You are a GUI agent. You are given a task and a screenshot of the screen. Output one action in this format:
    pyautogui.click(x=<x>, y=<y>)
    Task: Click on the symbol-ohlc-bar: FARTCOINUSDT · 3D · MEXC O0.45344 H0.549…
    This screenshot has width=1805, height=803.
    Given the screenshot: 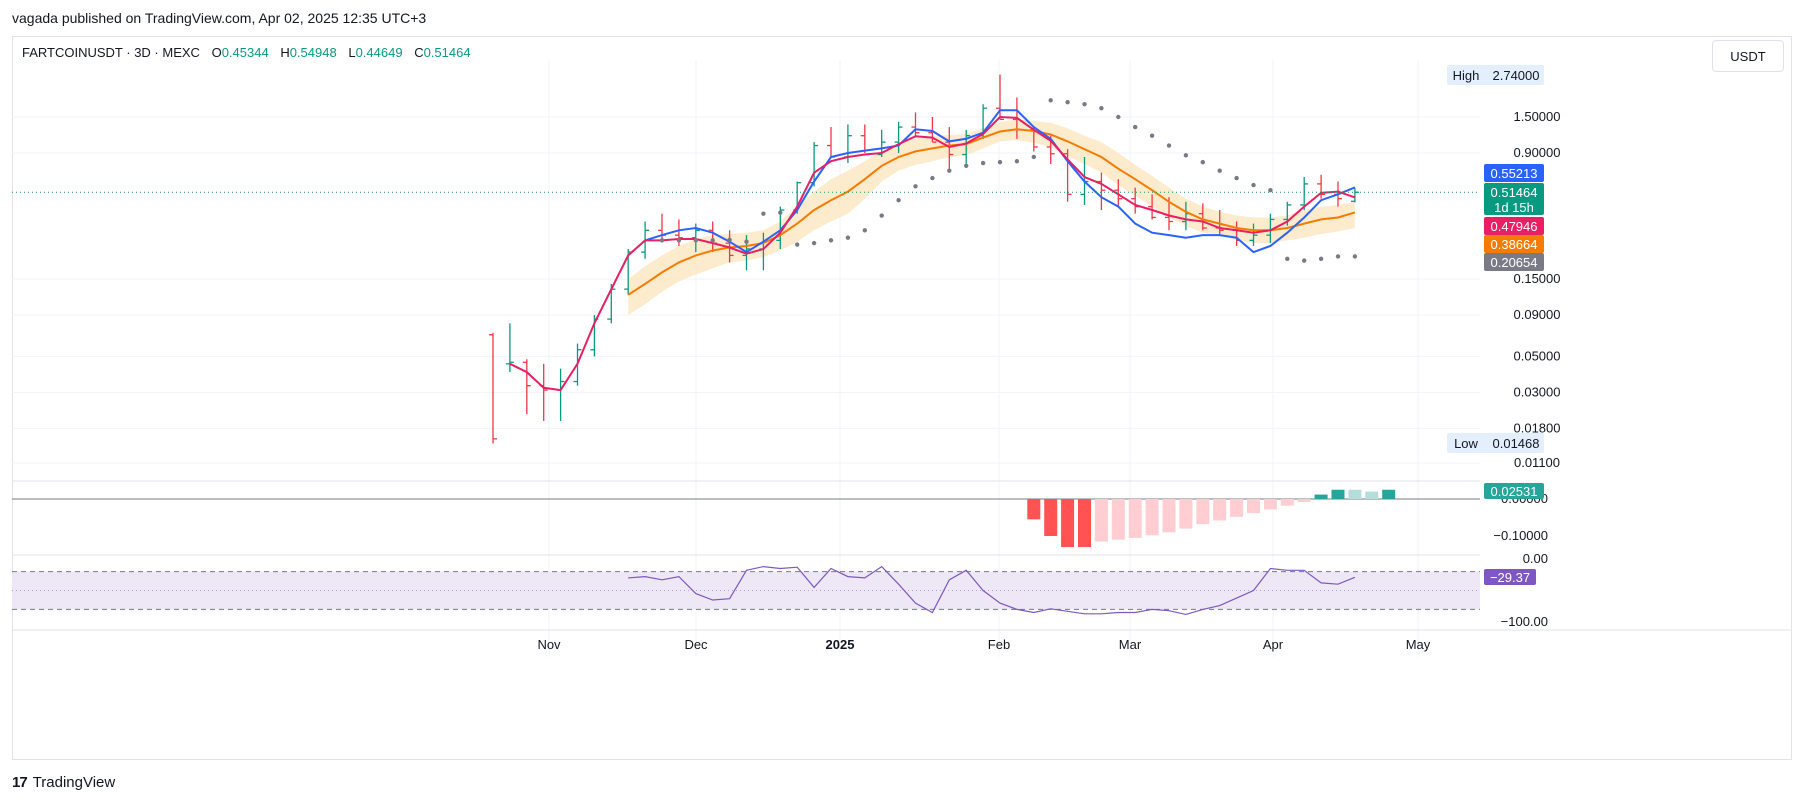 What is the action you would take?
    pyautogui.click(x=246, y=52)
    